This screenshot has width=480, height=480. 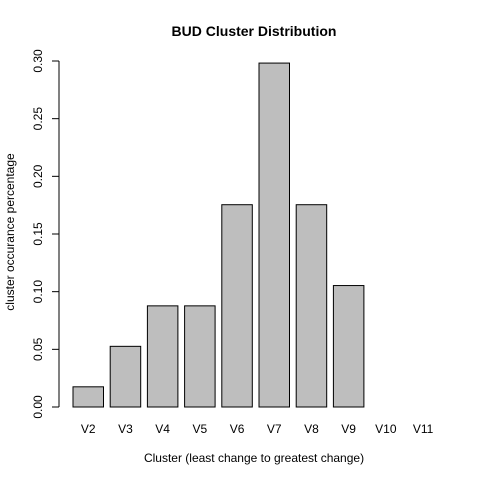 I want to click on bar-v4, so click(x=162, y=356).